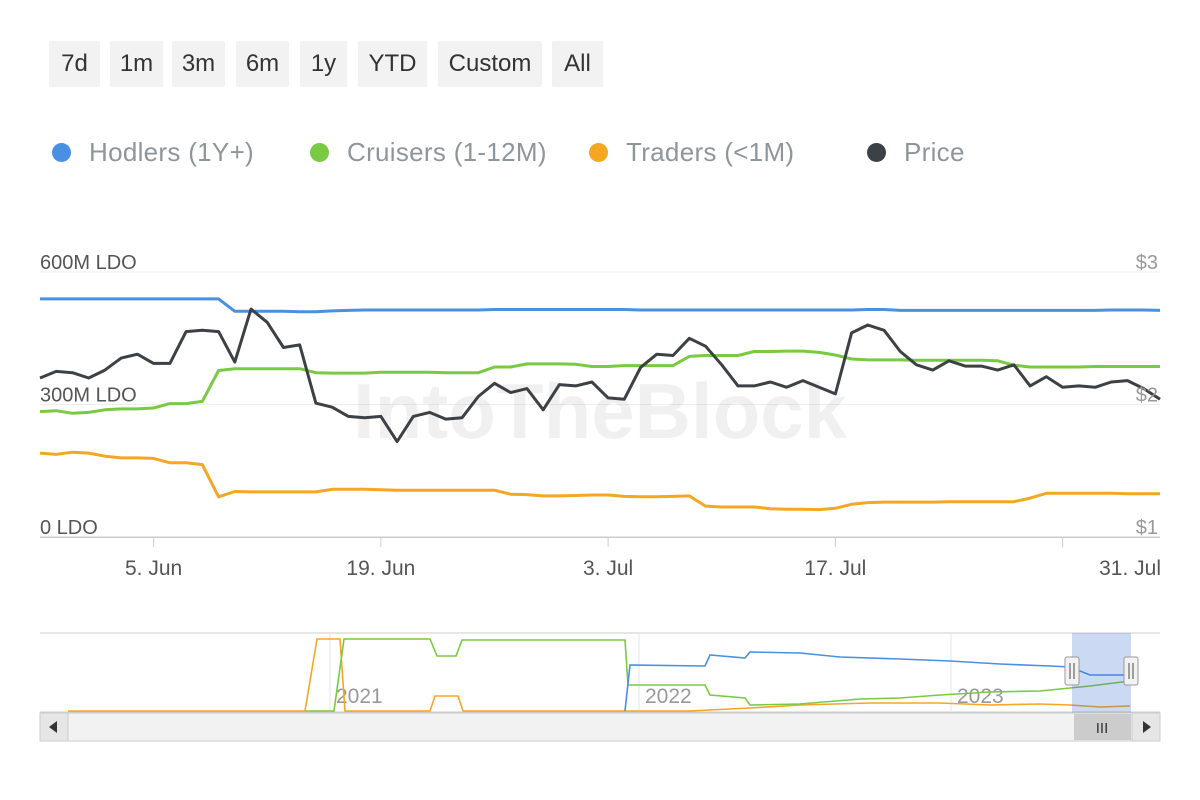 This screenshot has height=800, width=1200. I want to click on arrow-left-icon, so click(53, 727).